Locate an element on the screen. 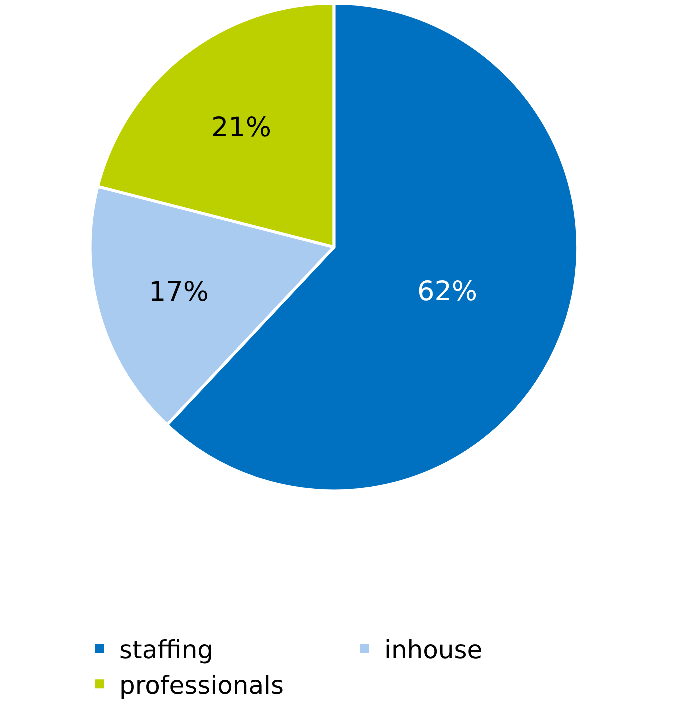  legend-label: staffing is located at coordinates (167, 649).